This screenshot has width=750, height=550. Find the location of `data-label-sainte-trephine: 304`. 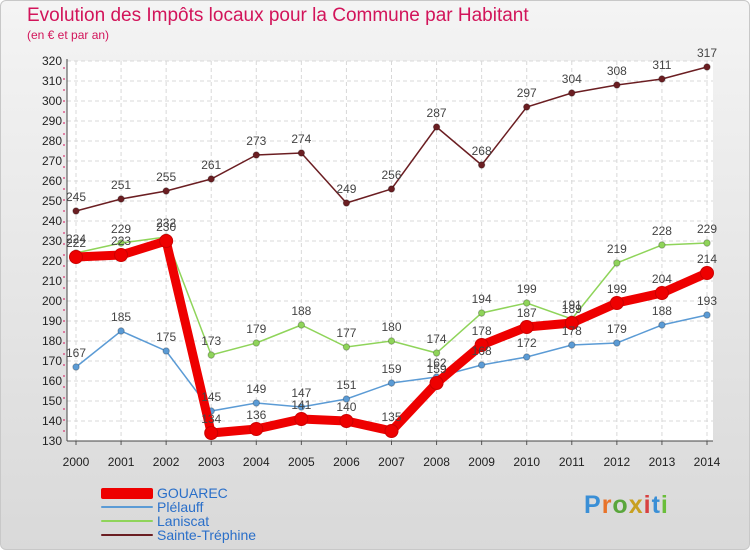

data-label-sainte-trephine: 304 is located at coordinates (572, 79).